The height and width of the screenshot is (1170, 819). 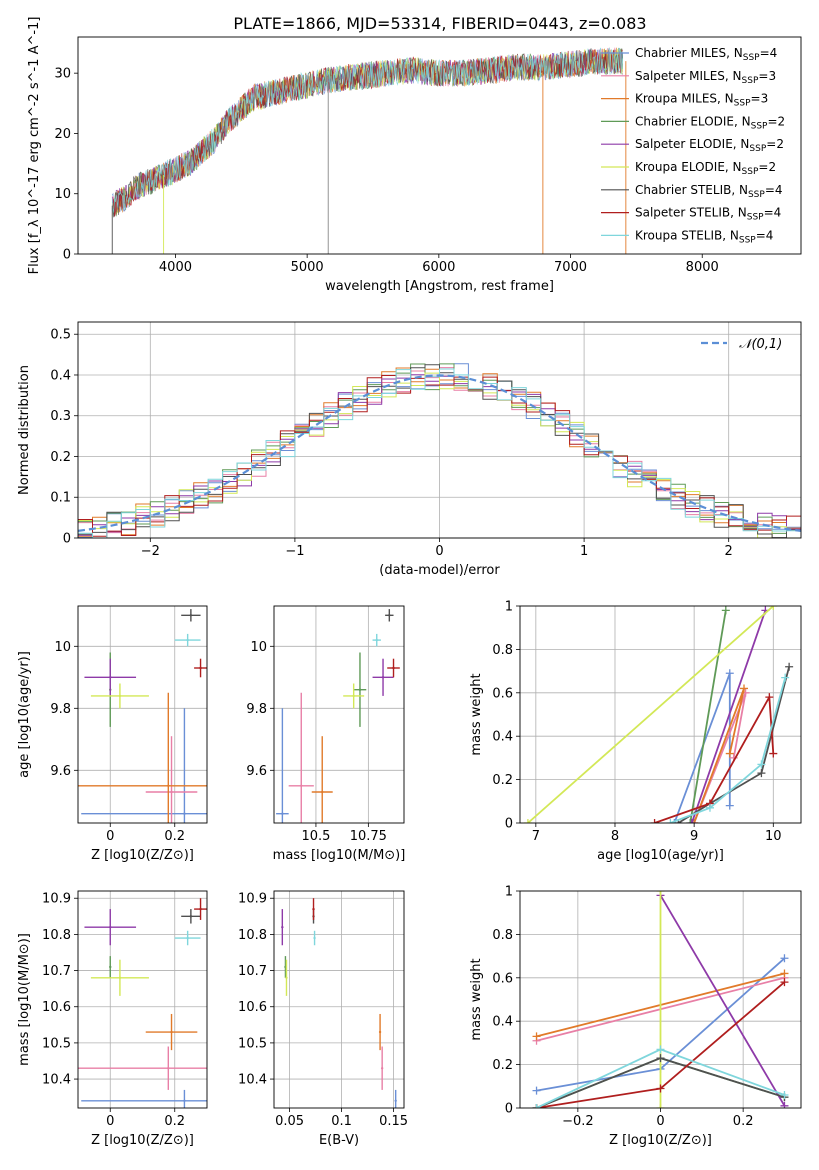 I want to click on x-axis-label: Z [log10(Z/Z⊙)], so click(x=660, y=1140).